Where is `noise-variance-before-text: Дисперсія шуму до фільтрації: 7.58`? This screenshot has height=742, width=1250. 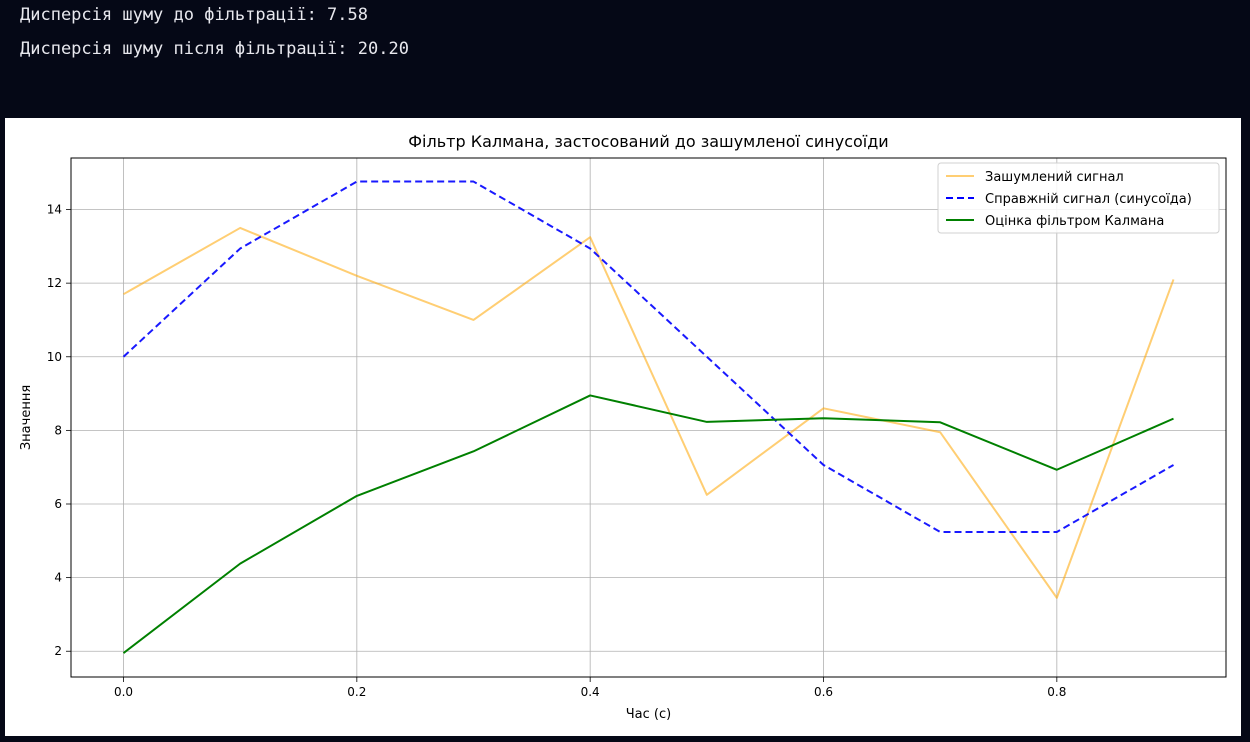 noise-variance-before-text: Дисперсія шуму до фільтрації: 7.58 is located at coordinates (194, 15).